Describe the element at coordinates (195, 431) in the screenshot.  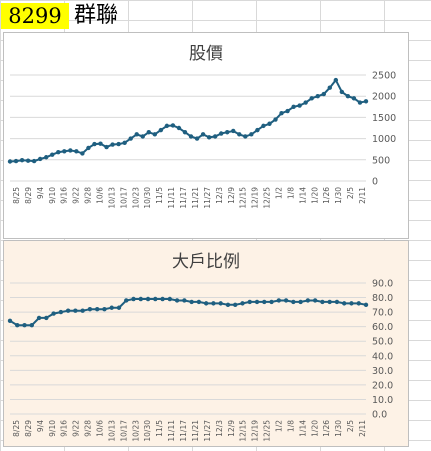
I see `x-tick-label: 11/21` at that location.